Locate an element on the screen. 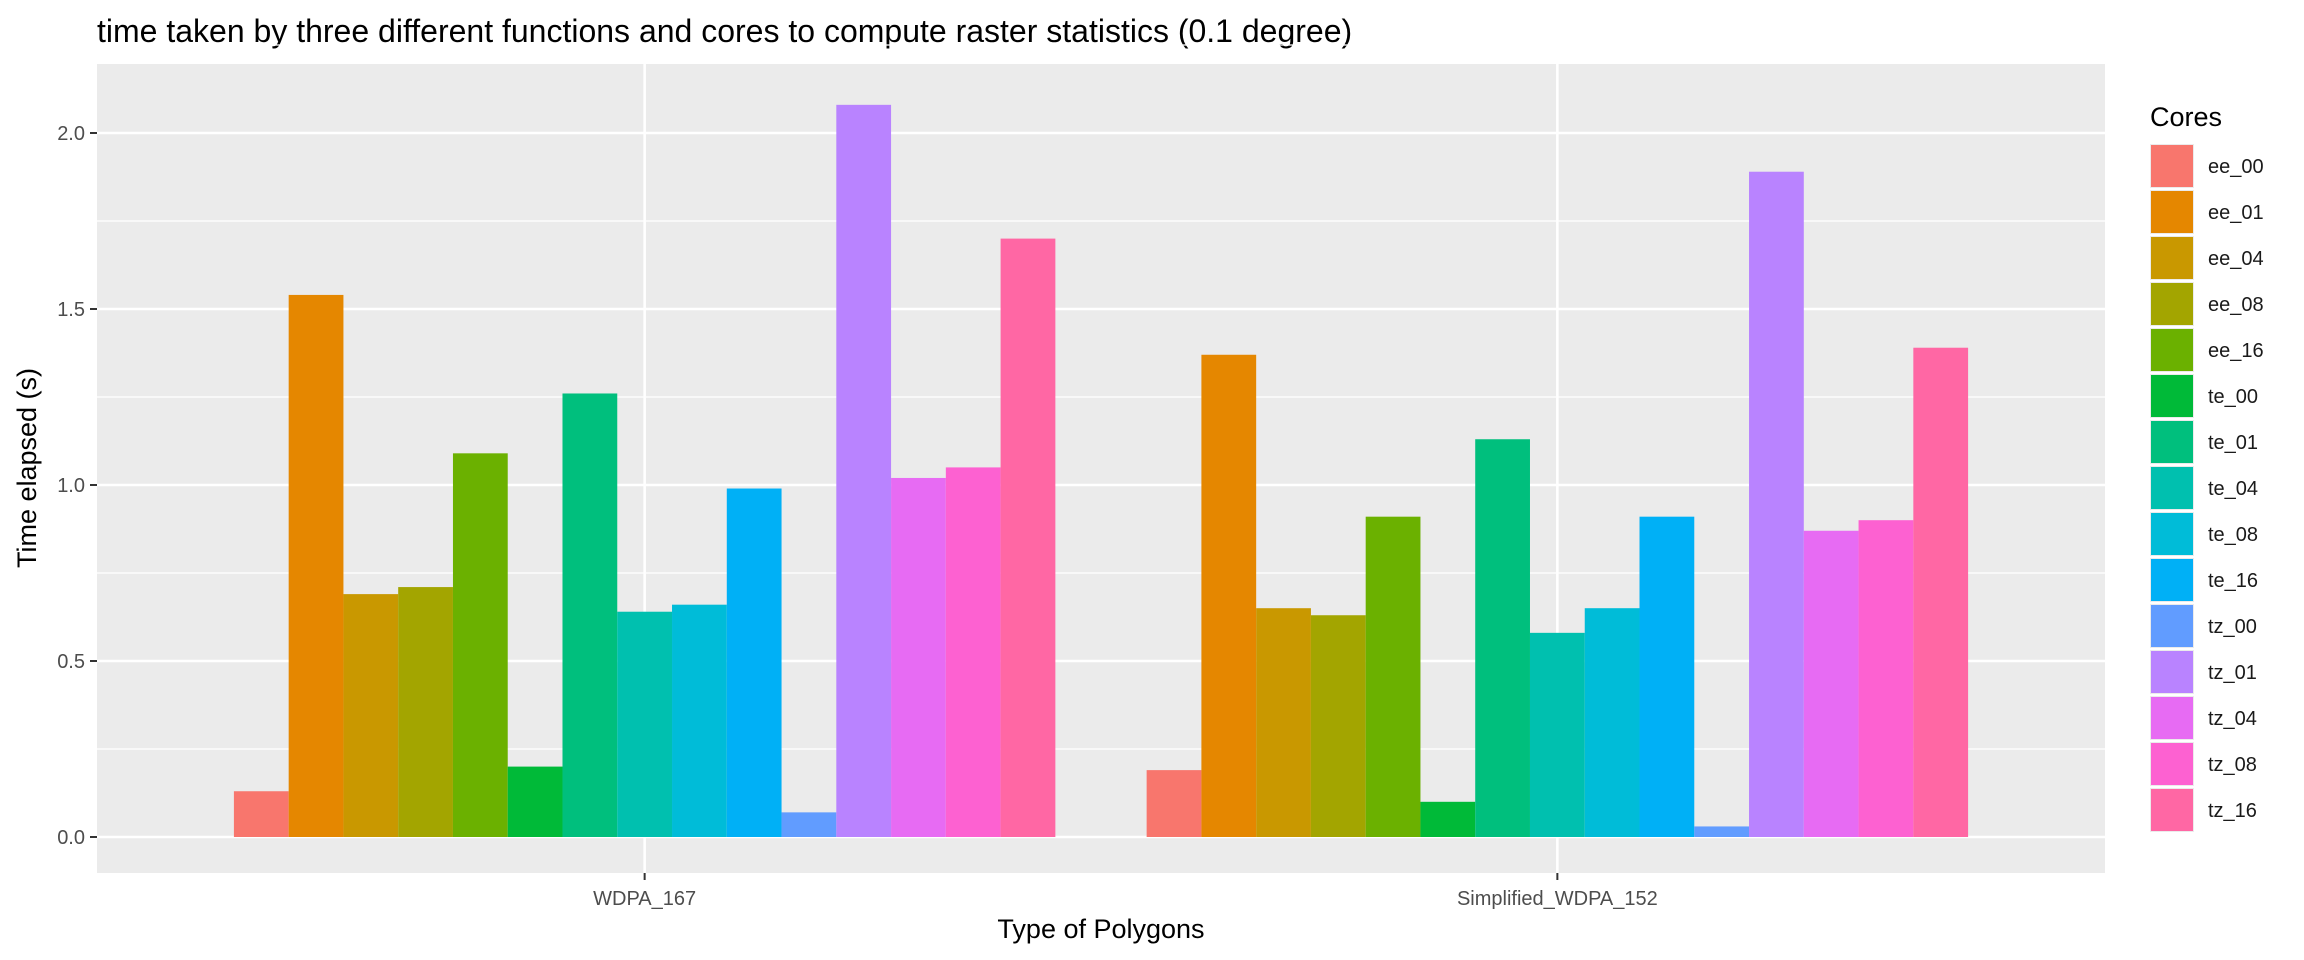  legend-label: tz_08 is located at coordinates (2232, 765).